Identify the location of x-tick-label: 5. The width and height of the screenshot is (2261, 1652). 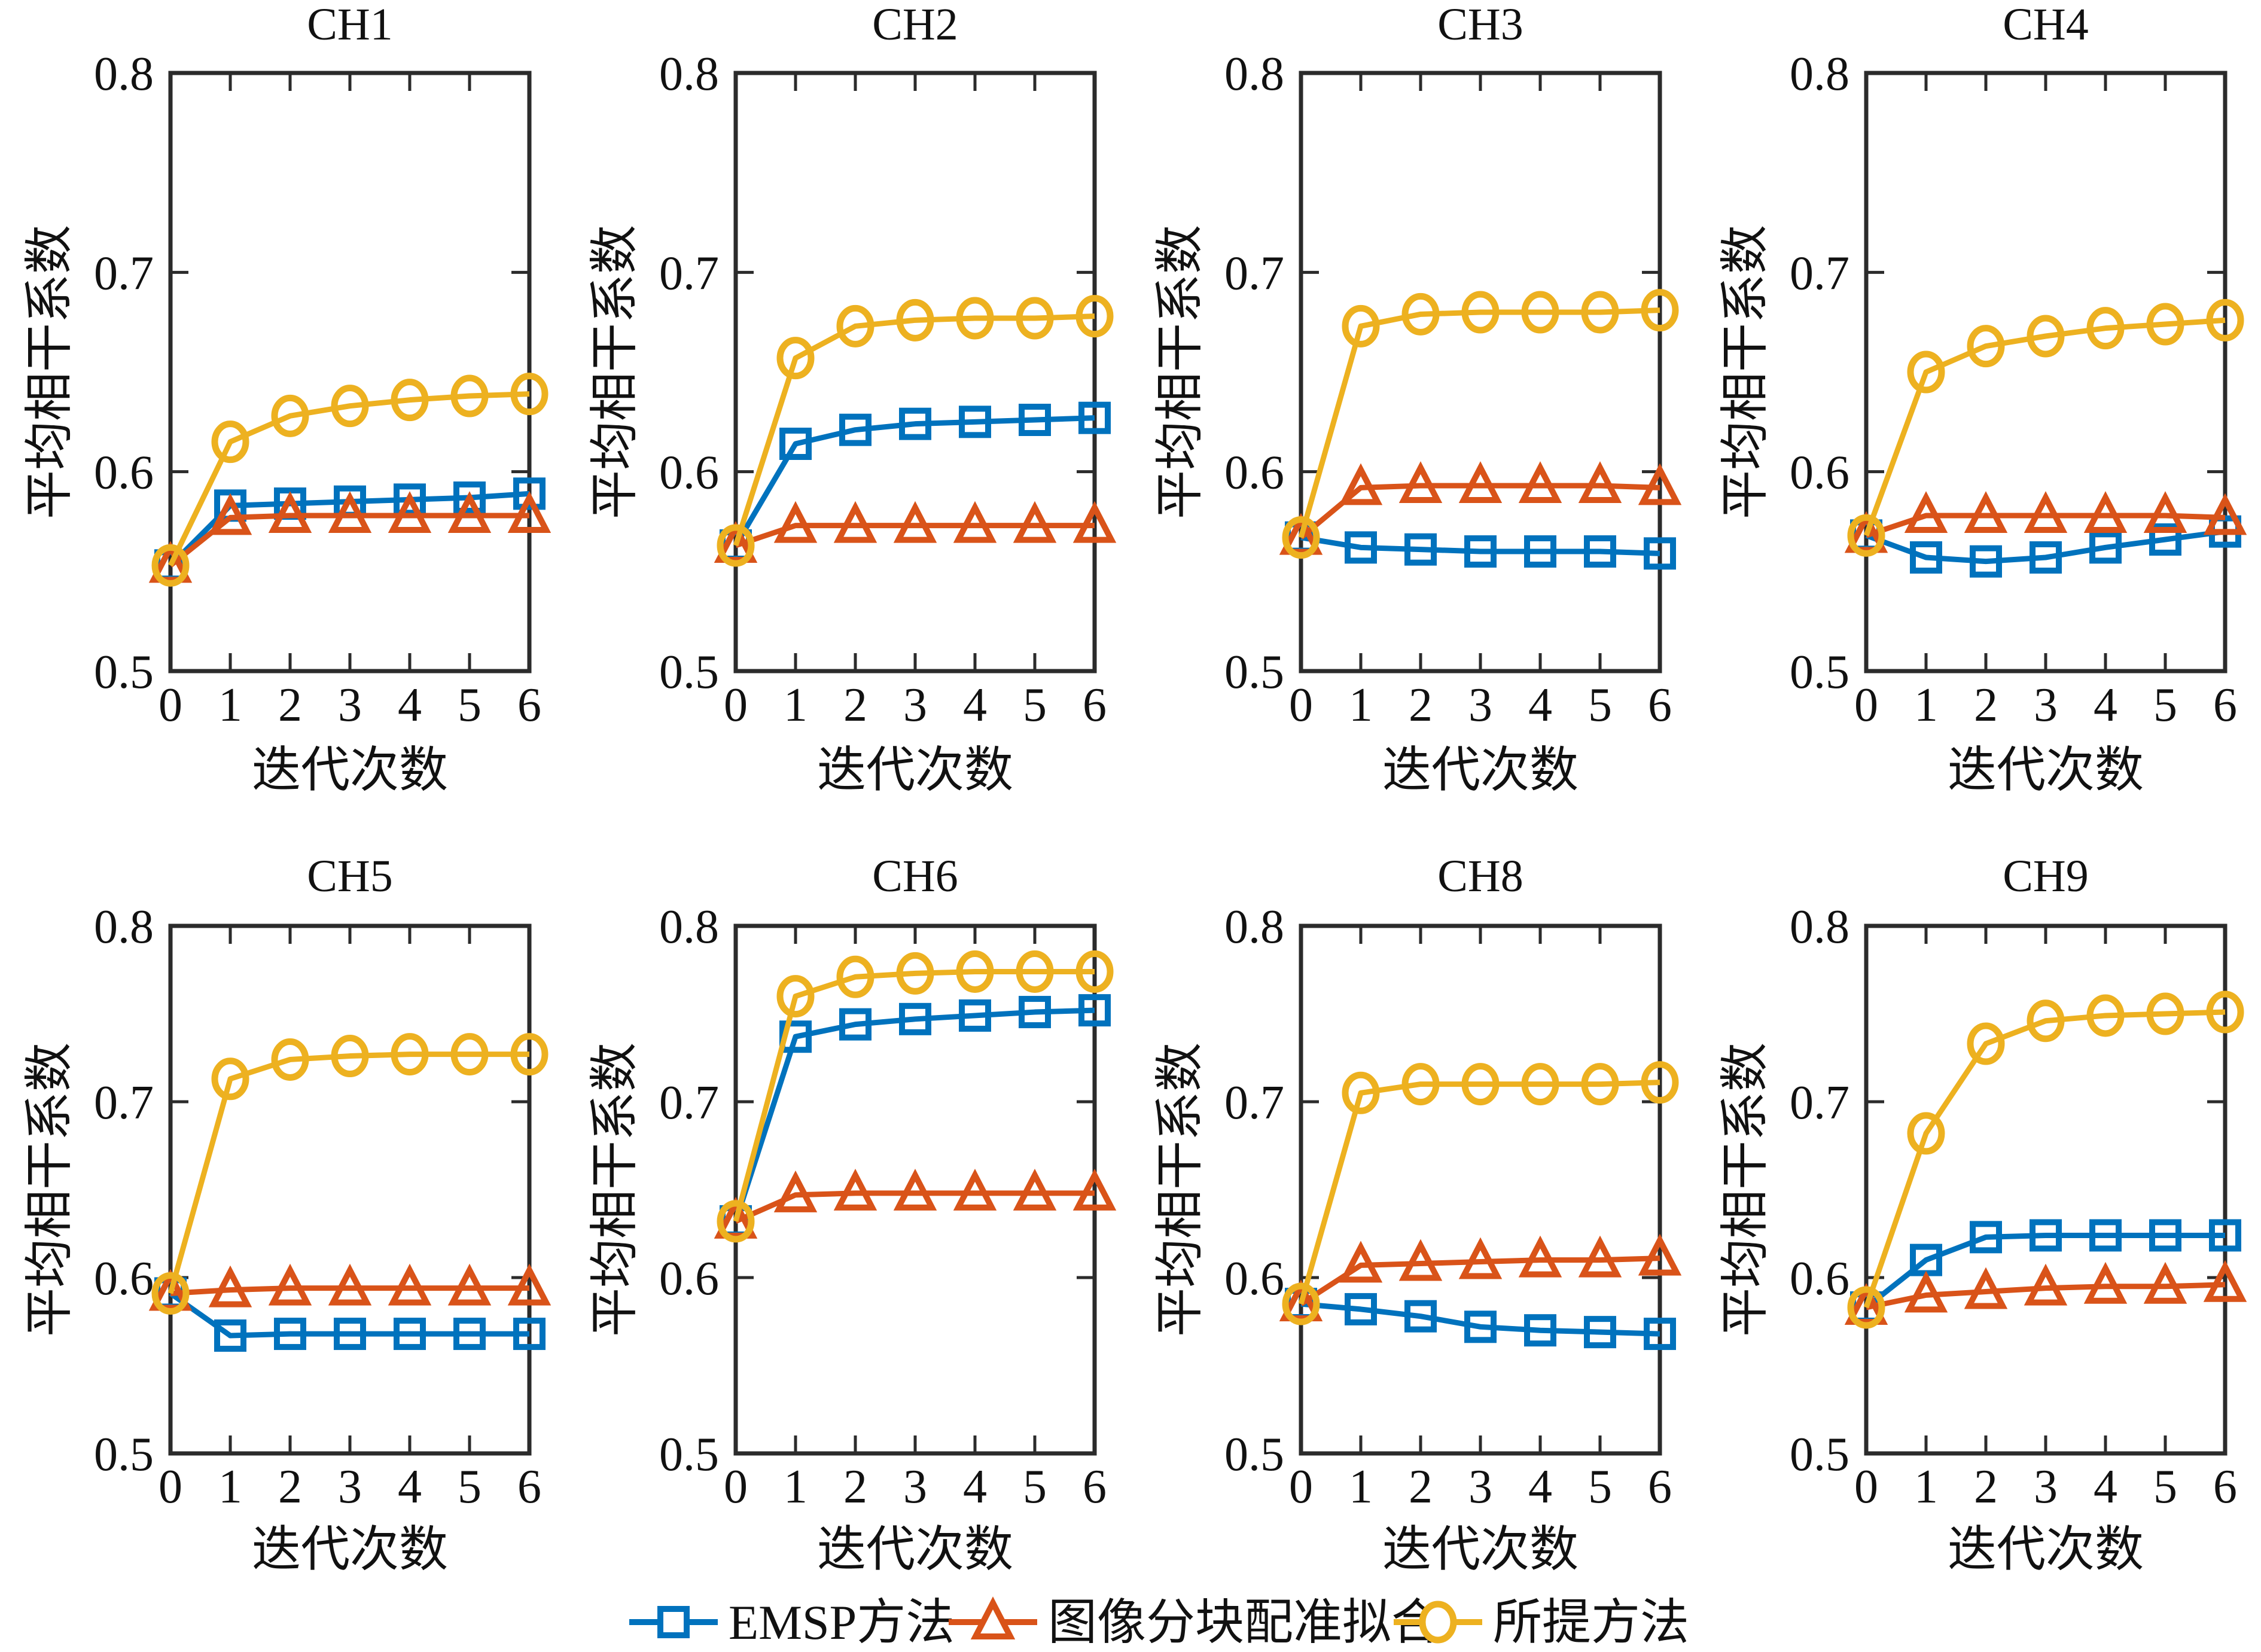
(1035, 1487).